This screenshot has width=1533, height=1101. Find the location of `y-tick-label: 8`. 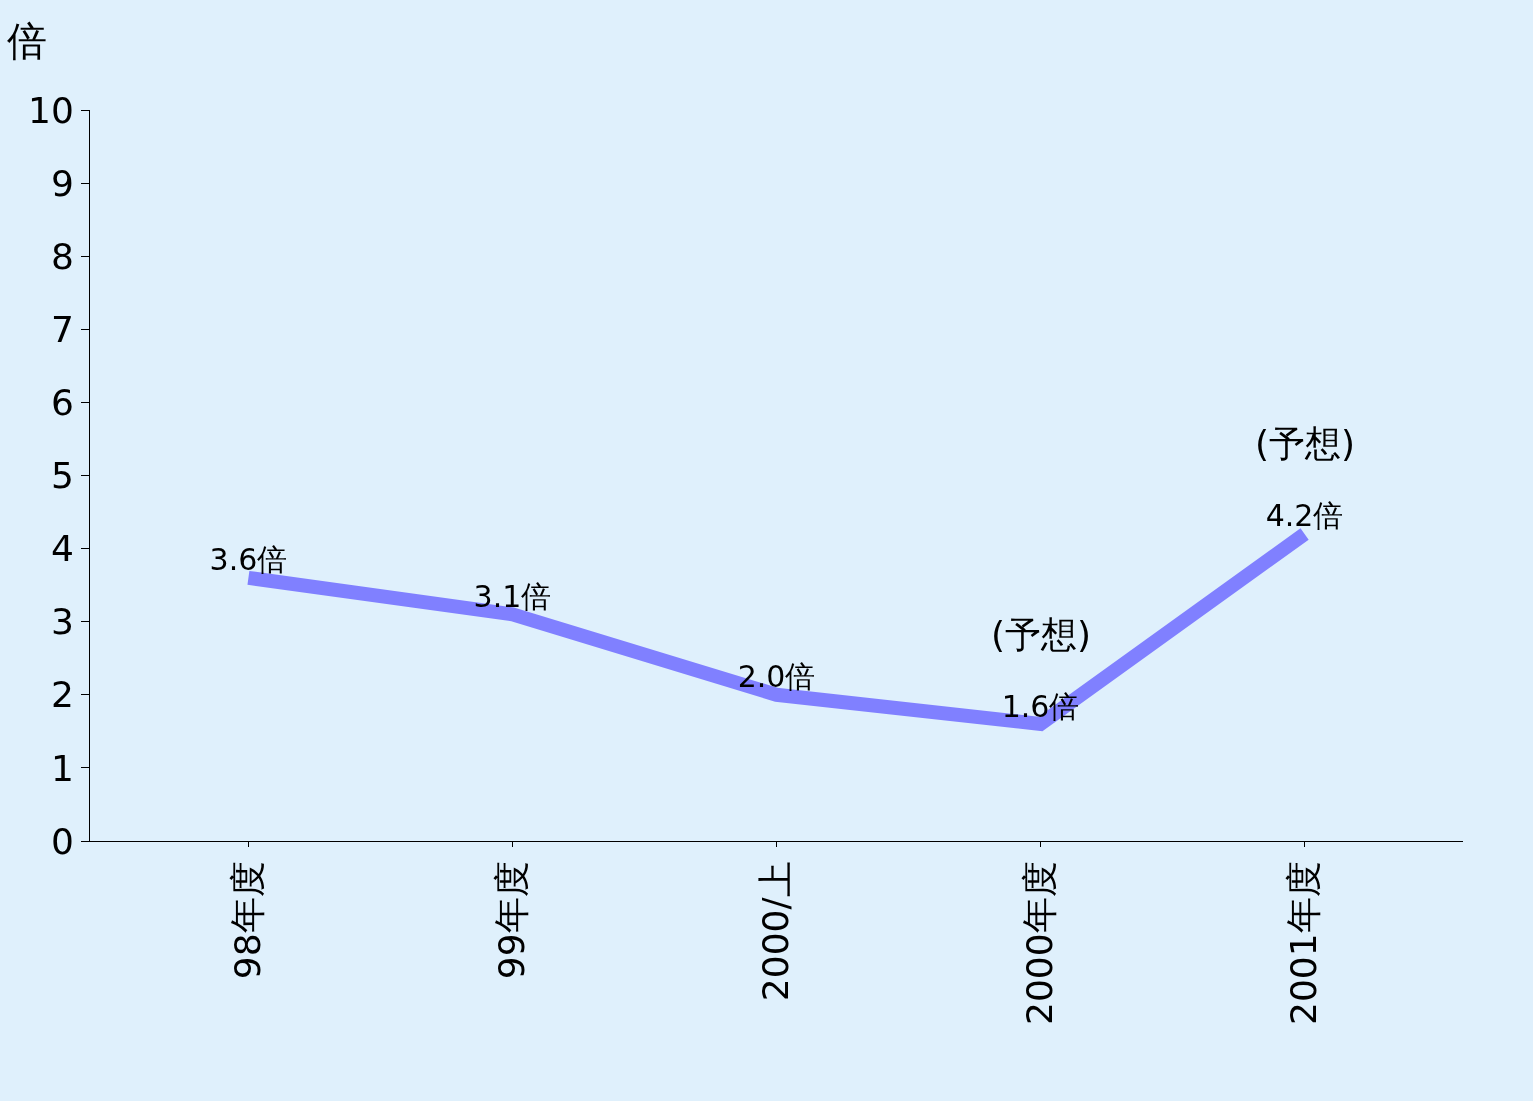

y-tick-label: 8 is located at coordinates (62, 256).